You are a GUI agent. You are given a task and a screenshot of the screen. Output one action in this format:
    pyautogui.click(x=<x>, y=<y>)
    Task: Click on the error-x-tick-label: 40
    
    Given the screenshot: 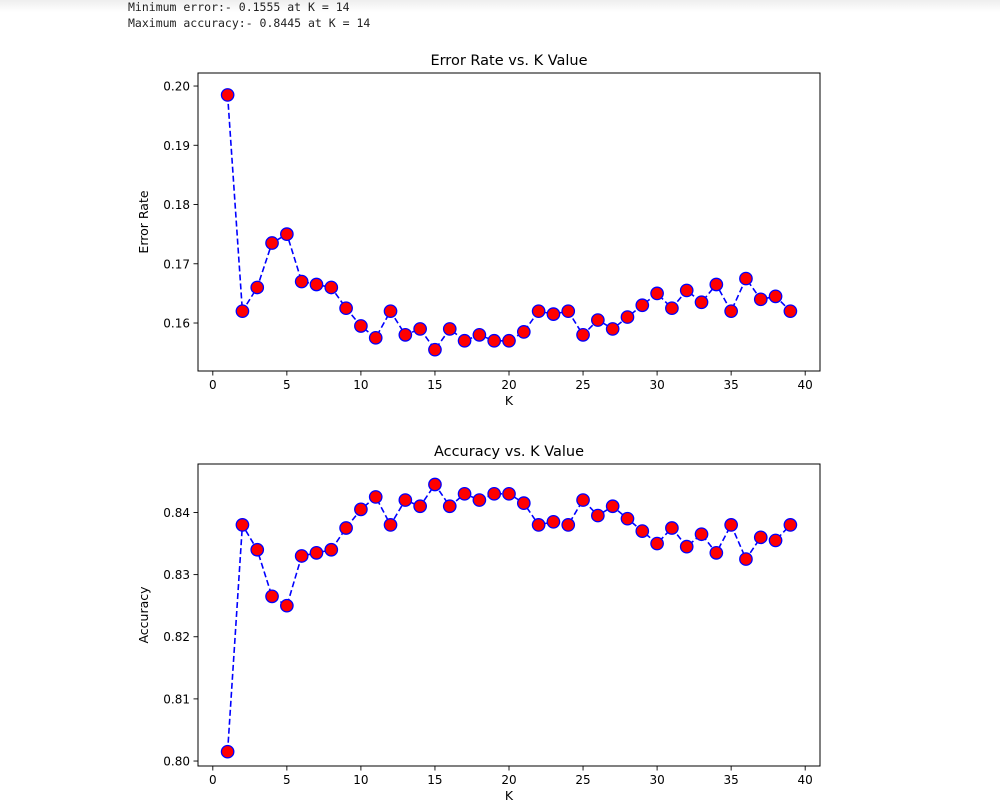 What is the action you would take?
    pyautogui.click(x=805, y=385)
    